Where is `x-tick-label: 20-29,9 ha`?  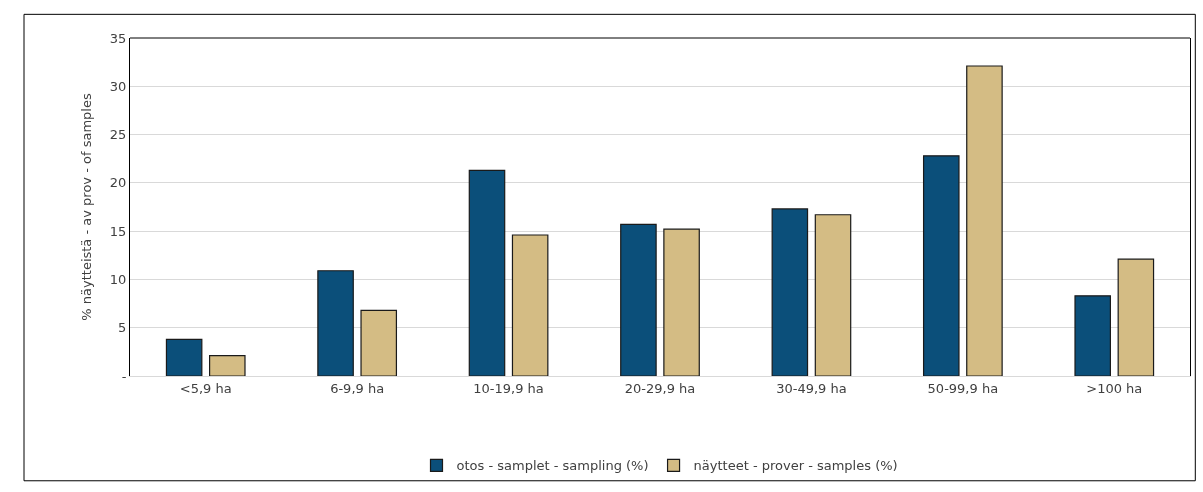 x-tick-label: 20-29,9 ha is located at coordinates (660, 388).